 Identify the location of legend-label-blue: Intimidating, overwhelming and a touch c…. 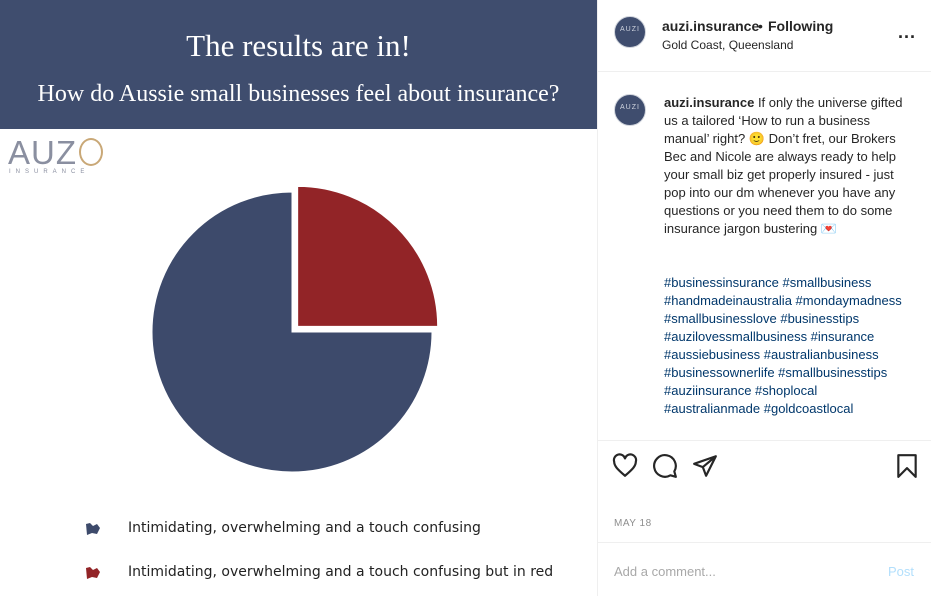
(304, 528).